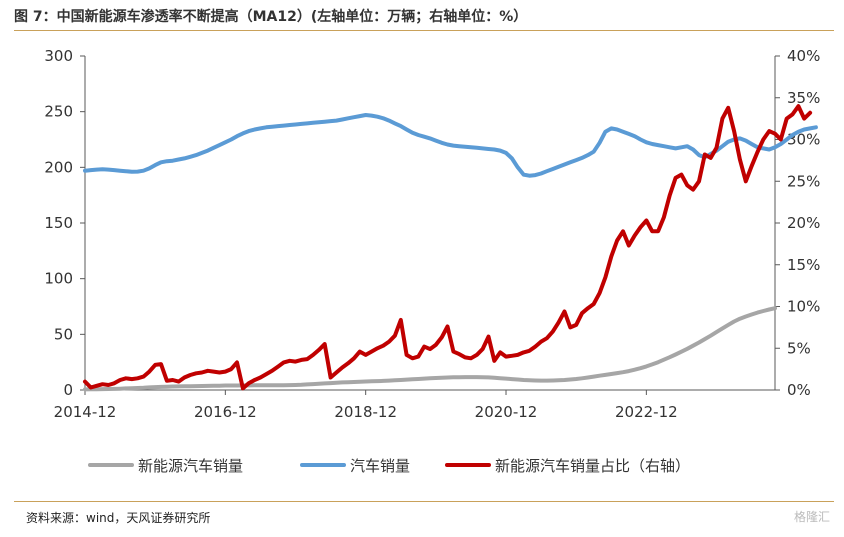  I want to click on right-axis-tick-label: 5%, so click(799, 348).